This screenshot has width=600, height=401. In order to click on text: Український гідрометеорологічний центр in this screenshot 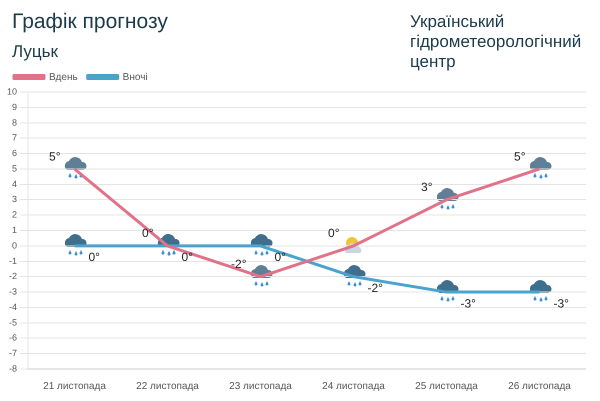, I will do `click(496, 42)`.